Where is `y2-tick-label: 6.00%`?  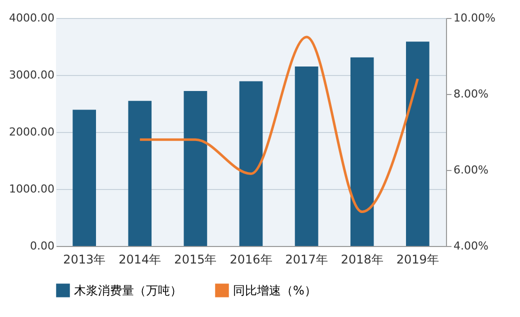
y2-tick-label: 6.00% is located at coordinates (471, 170).